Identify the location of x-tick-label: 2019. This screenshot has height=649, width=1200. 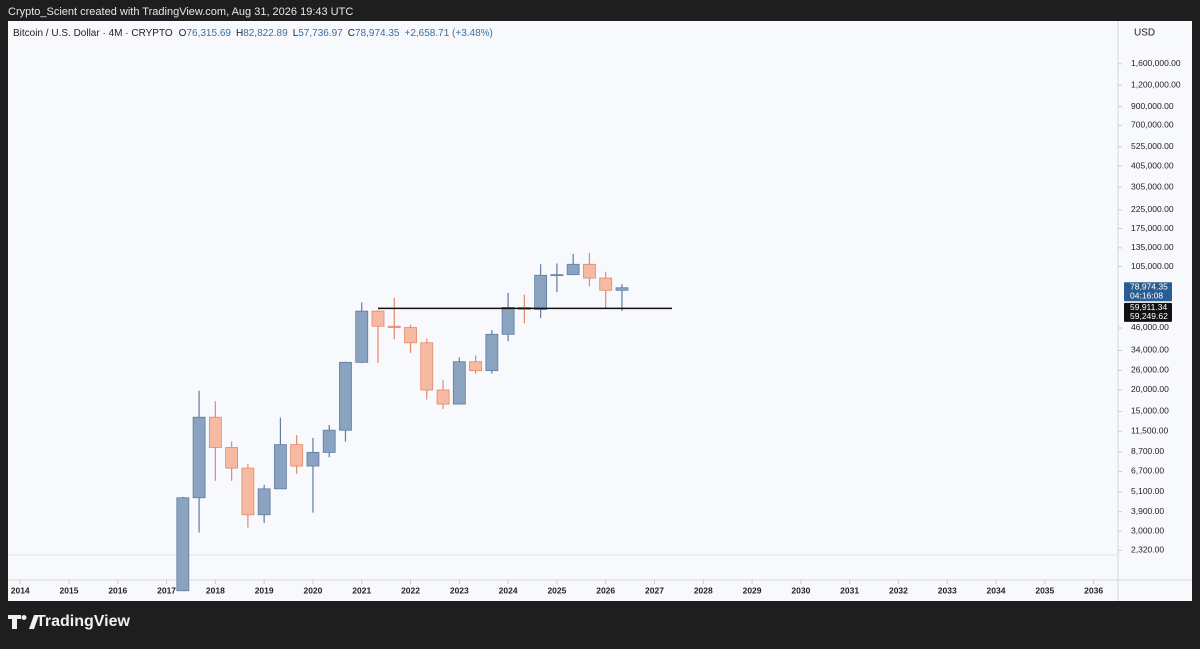
(264, 590).